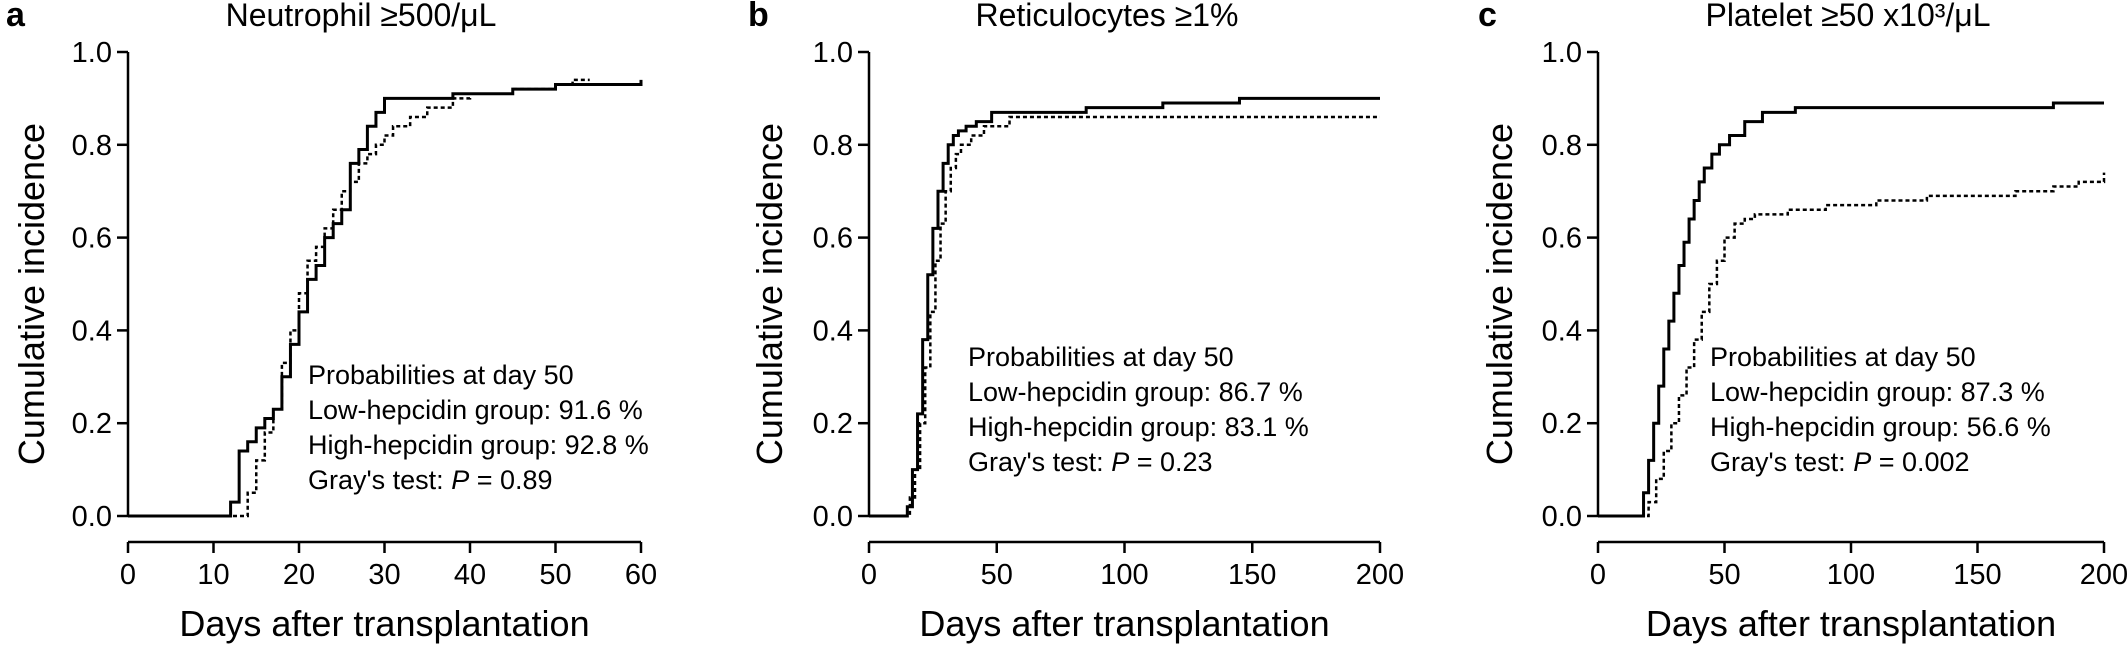  I want to click on x-tick-label: 40, so click(470, 575).